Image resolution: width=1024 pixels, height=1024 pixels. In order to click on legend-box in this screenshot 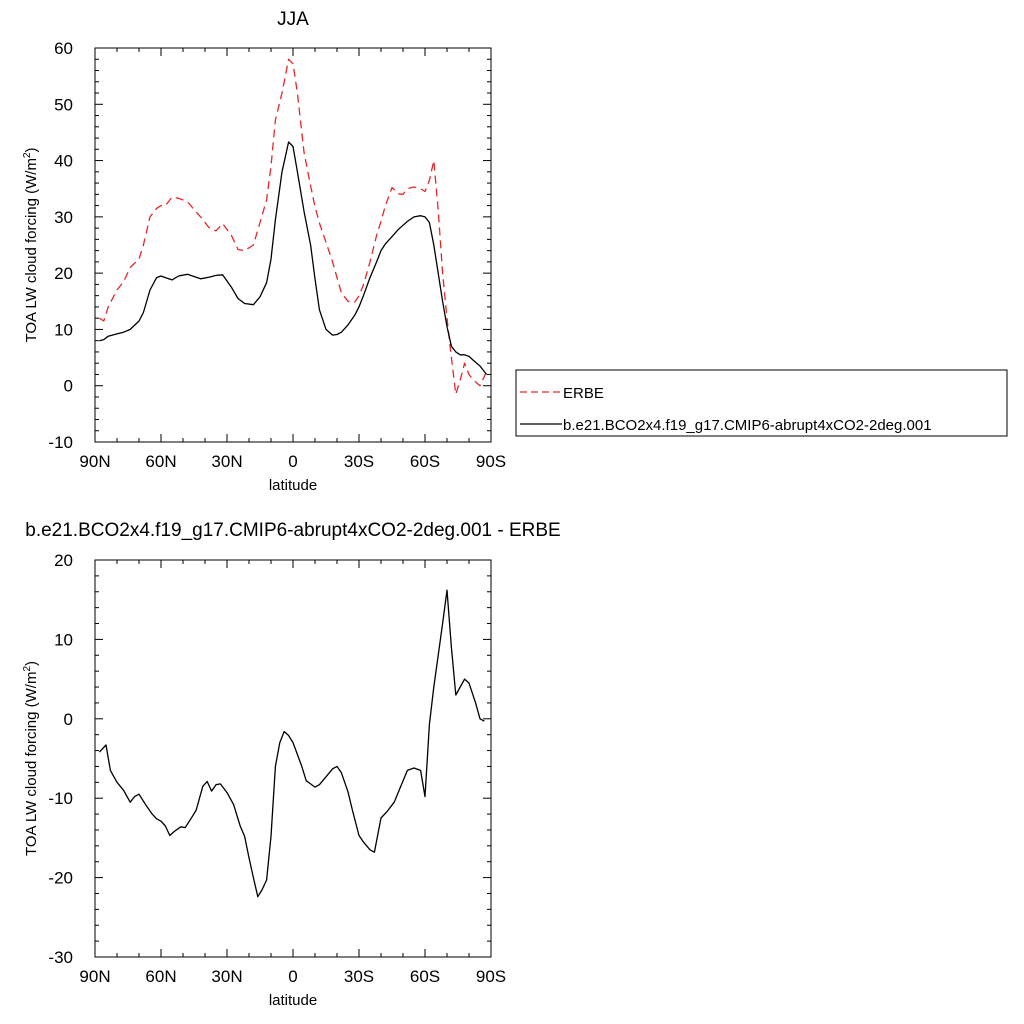, I will do `click(761, 403)`.